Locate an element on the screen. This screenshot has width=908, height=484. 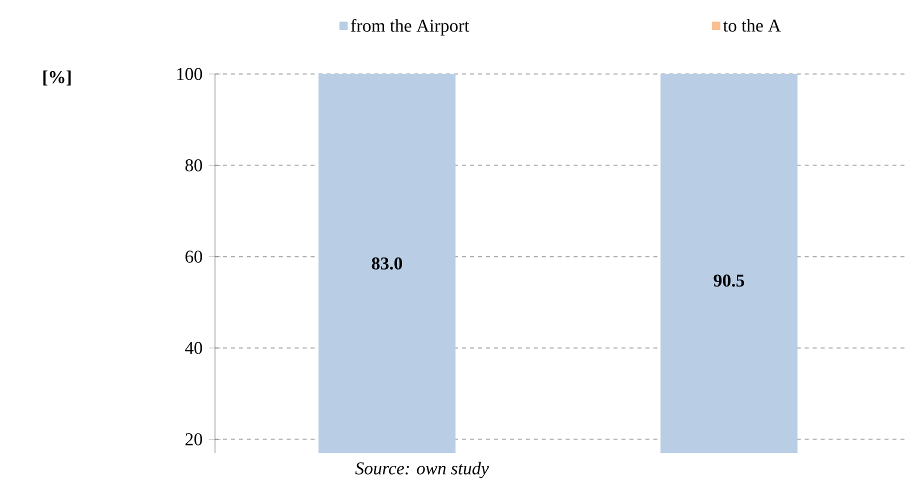
legend-label: to the A is located at coordinates (752, 25).